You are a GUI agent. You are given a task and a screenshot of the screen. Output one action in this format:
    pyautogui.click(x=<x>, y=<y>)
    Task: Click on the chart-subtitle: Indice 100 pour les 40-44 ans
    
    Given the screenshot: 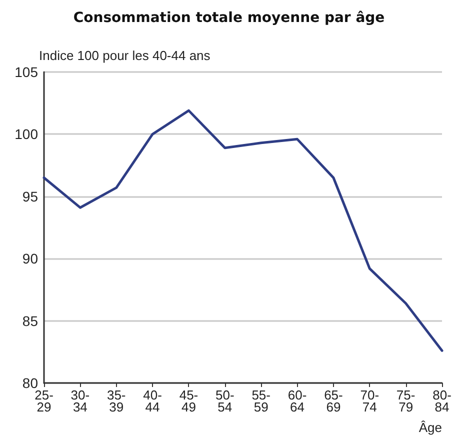 What is the action you would take?
    pyautogui.click(x=125, y=55)
    